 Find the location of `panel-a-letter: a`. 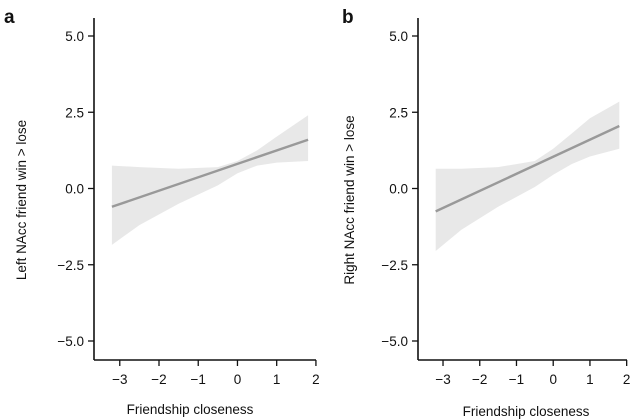

panel-a-letter: a is located at coordinates (9, 17).